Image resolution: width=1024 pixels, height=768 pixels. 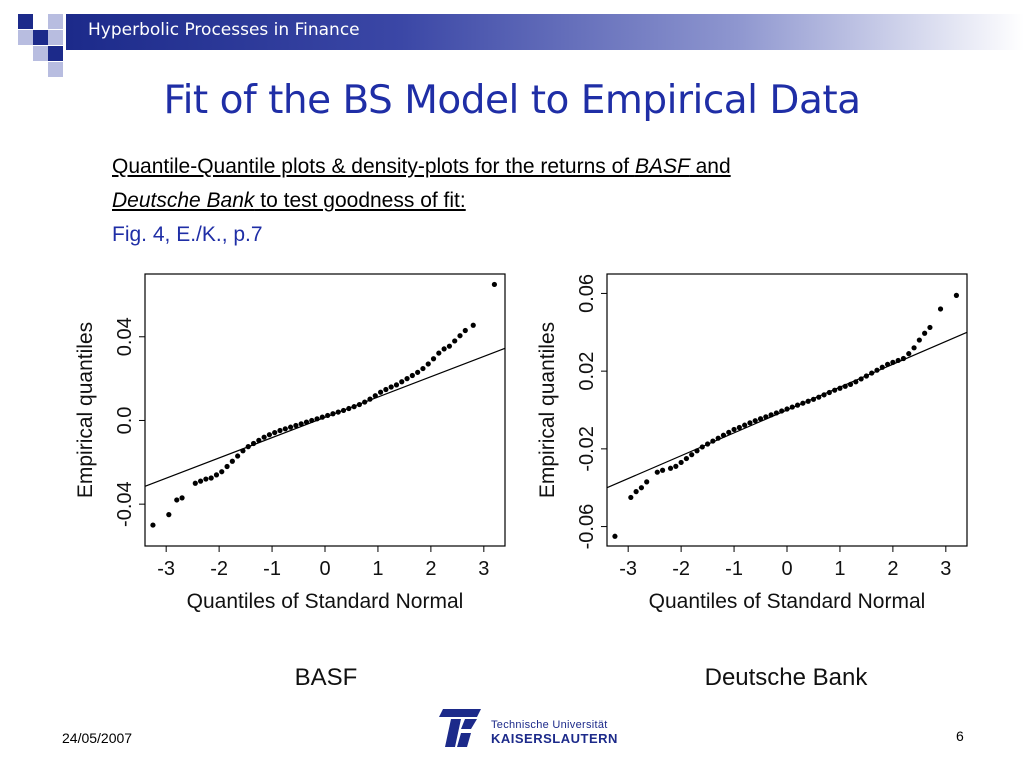 What do you see at coordinates (710, 166) in the screenshot?
I see `desc-and: and` at bounding box center [710, 166].